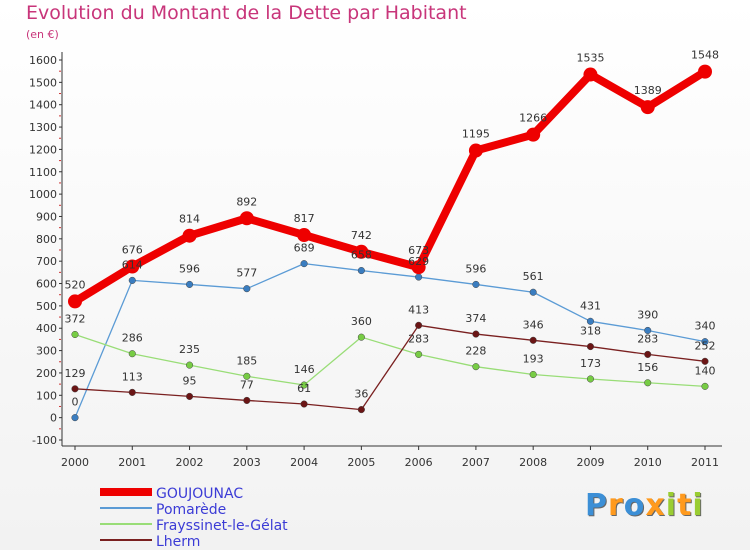 Image resolution: width=750 pixels, height=550 pixels. Describe the element at coordinates (222, 526) in the screenshot. I see `legend-label: Frayssinet-le-Gélat` at that location.